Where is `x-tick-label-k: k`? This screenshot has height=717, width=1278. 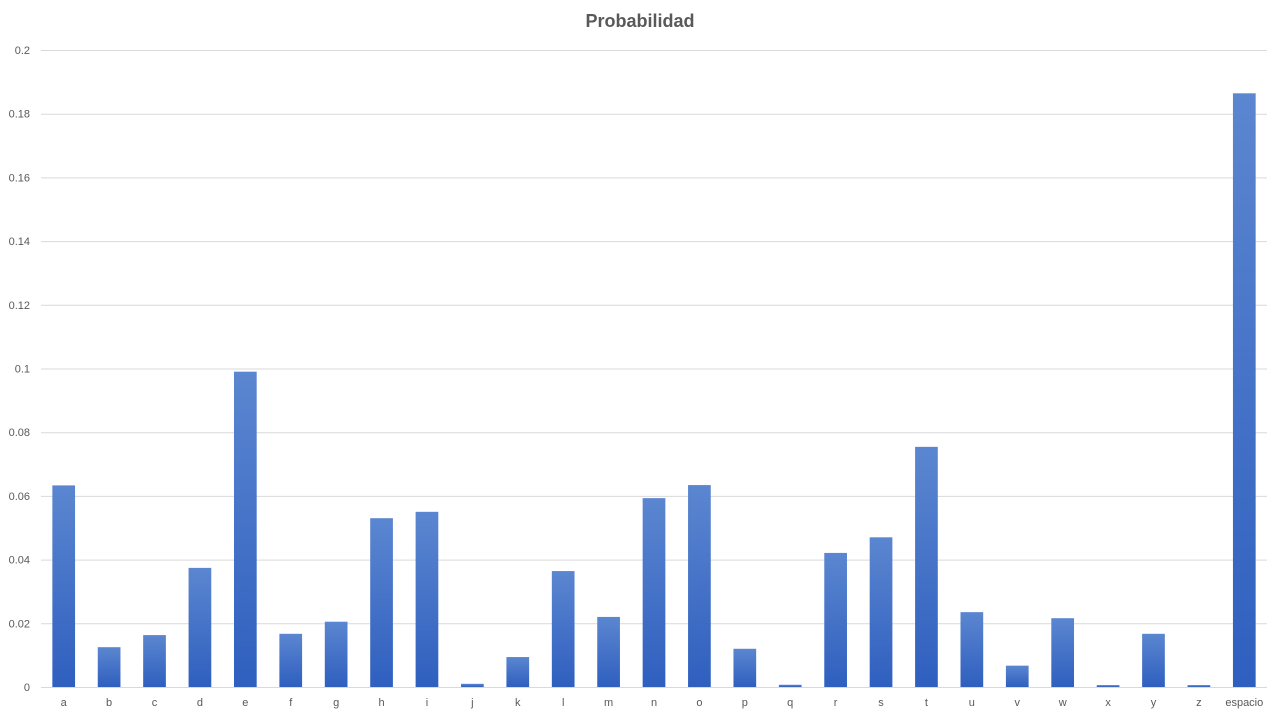 x-tick-label-k: k is located at coordinates (518, 703).